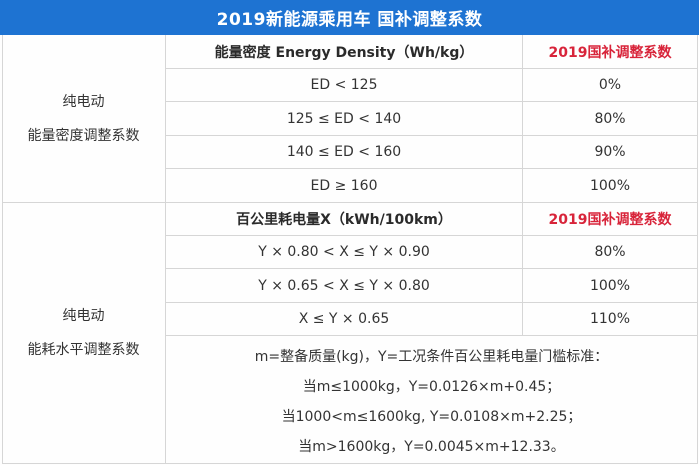 The image size is (699, 465). I want to click on coef-cell: 0%, so click(610, 85).